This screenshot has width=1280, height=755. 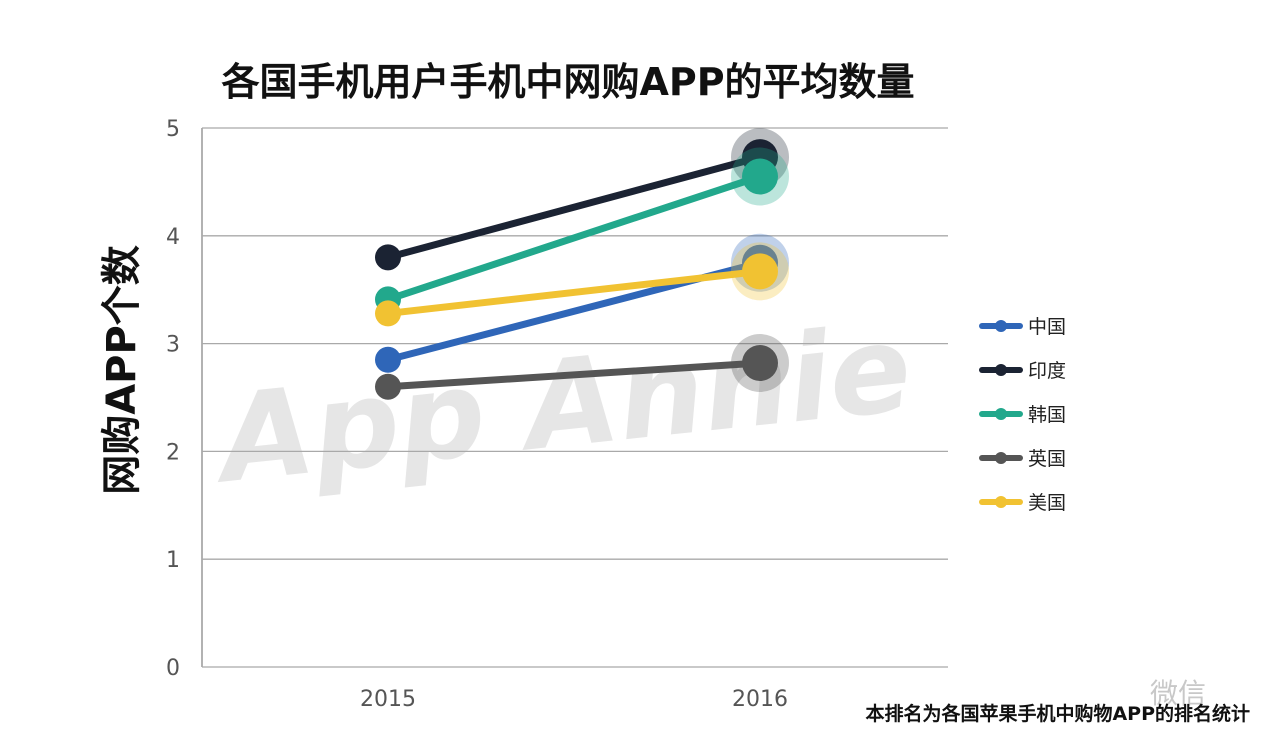 I want to click on y-tick-label: 4, so click(x=173, y=237).